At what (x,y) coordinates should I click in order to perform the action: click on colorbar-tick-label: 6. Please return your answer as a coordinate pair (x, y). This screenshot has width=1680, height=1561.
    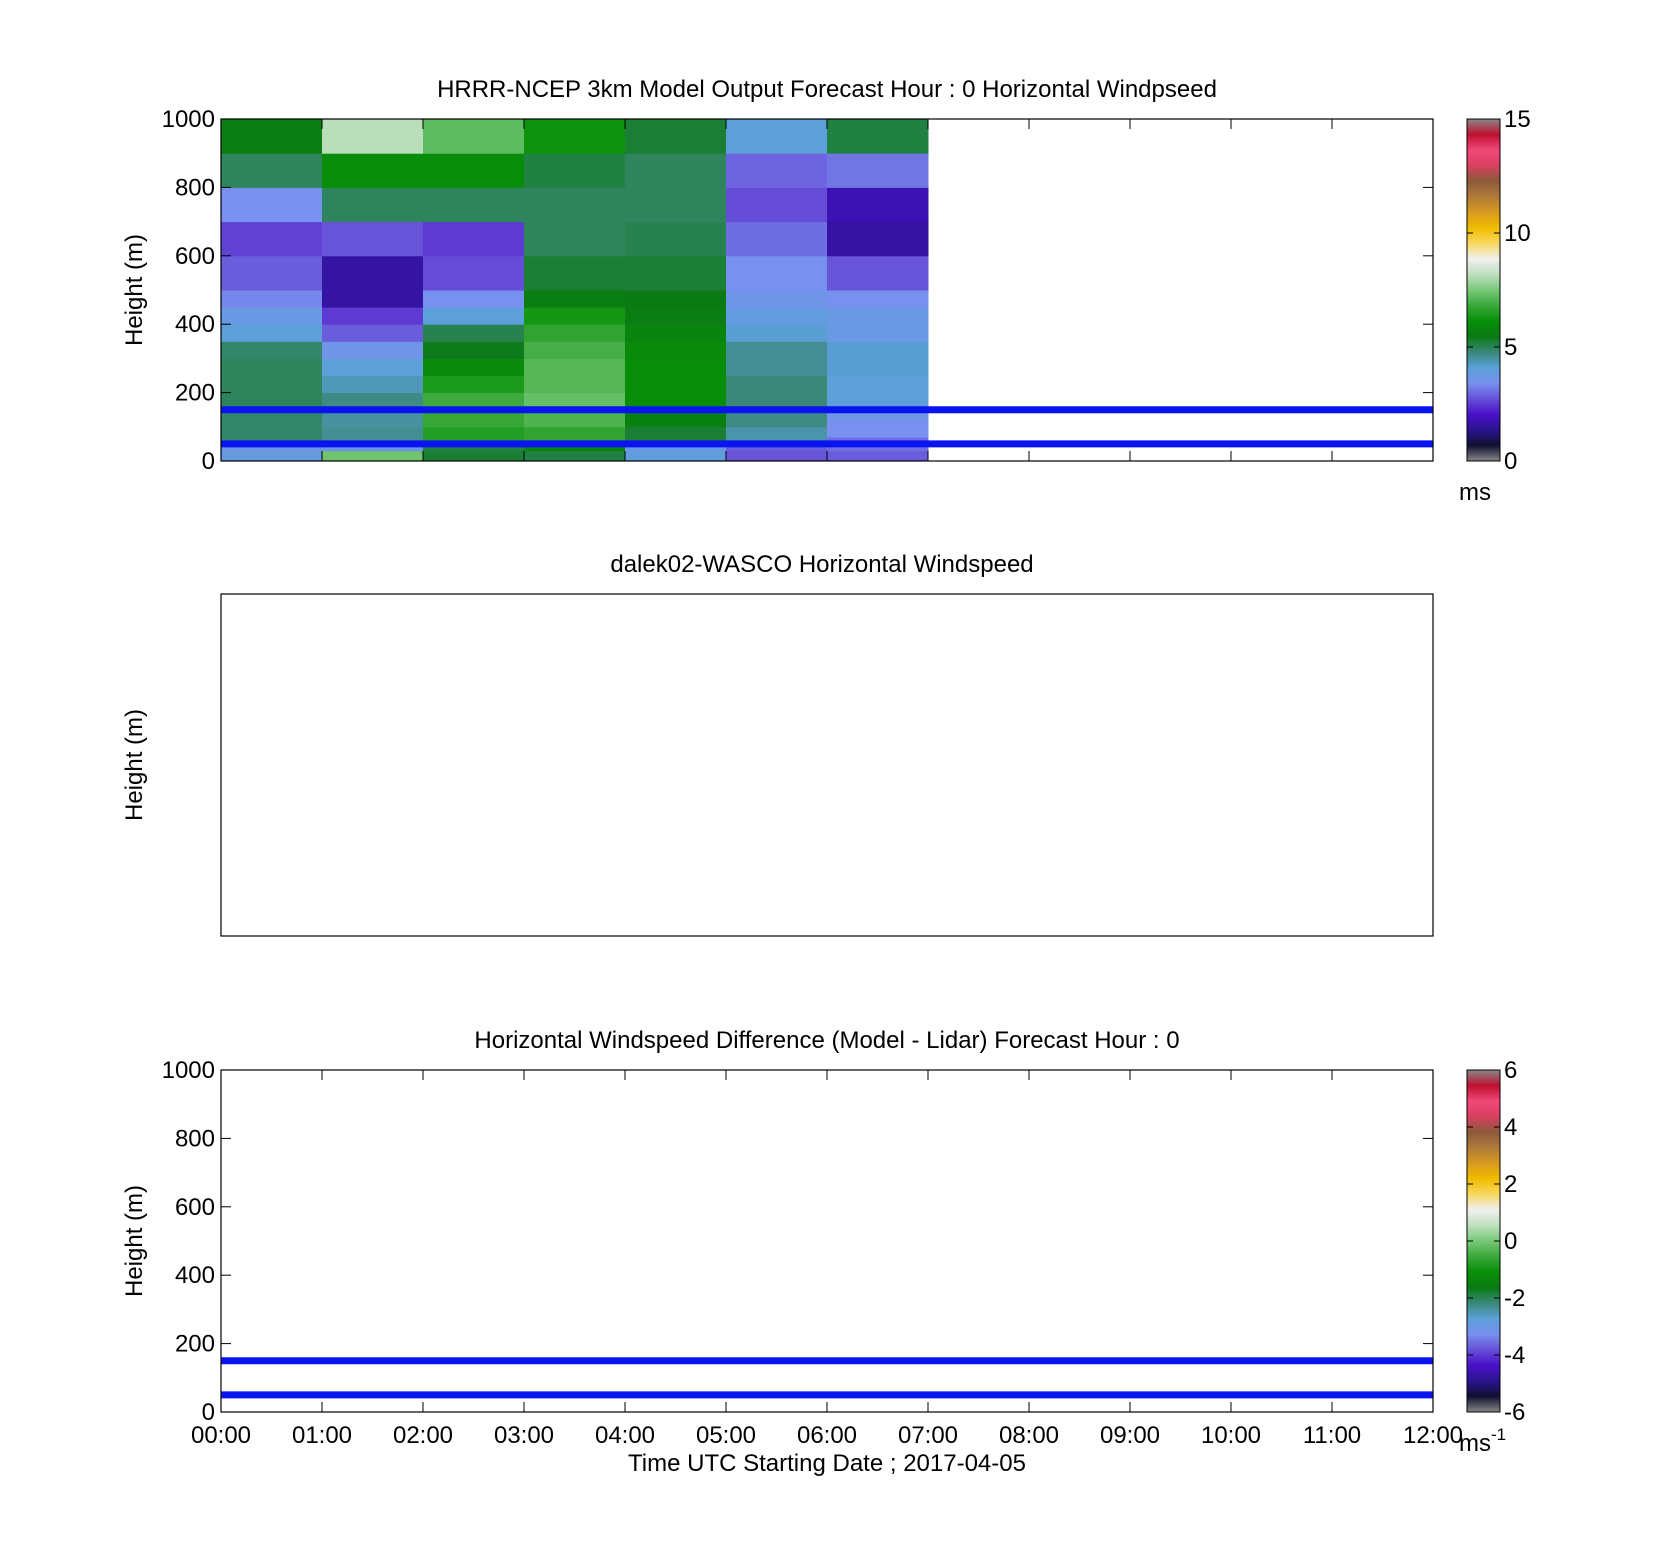
    Looking at the image, I should click on (1510, 1070).